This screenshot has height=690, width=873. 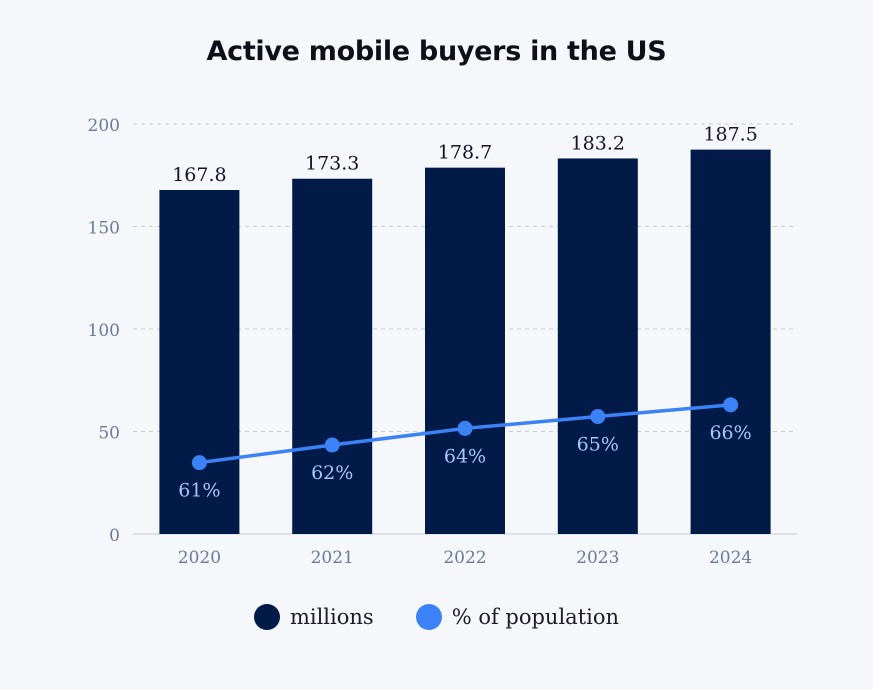 I want to click on y-axis-ticks: 0 50 100 150 200, so click(x=104, y=331).